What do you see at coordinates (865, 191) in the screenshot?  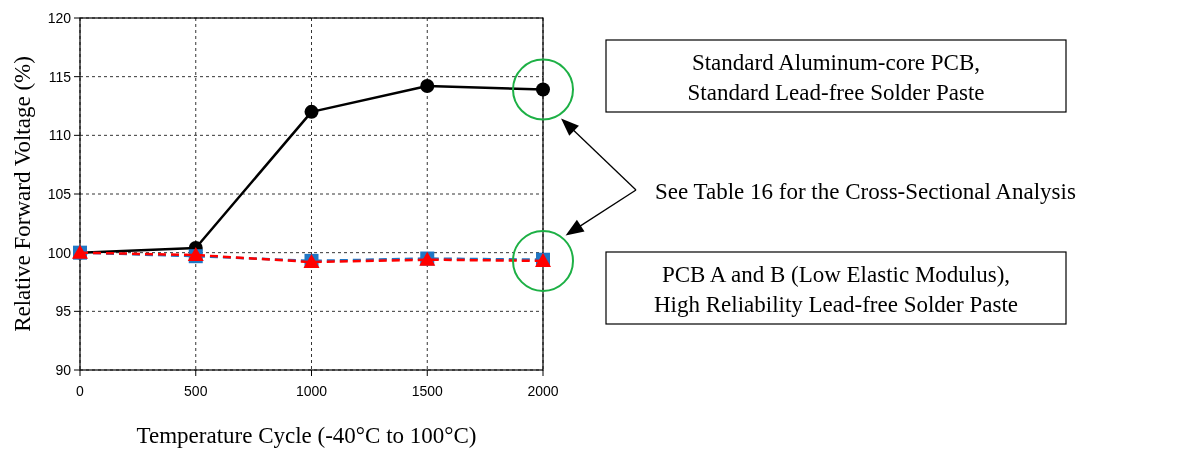 I see `text: See Table 16 for the Cross-Sectional Analysis` at bounding box center [865, 191].